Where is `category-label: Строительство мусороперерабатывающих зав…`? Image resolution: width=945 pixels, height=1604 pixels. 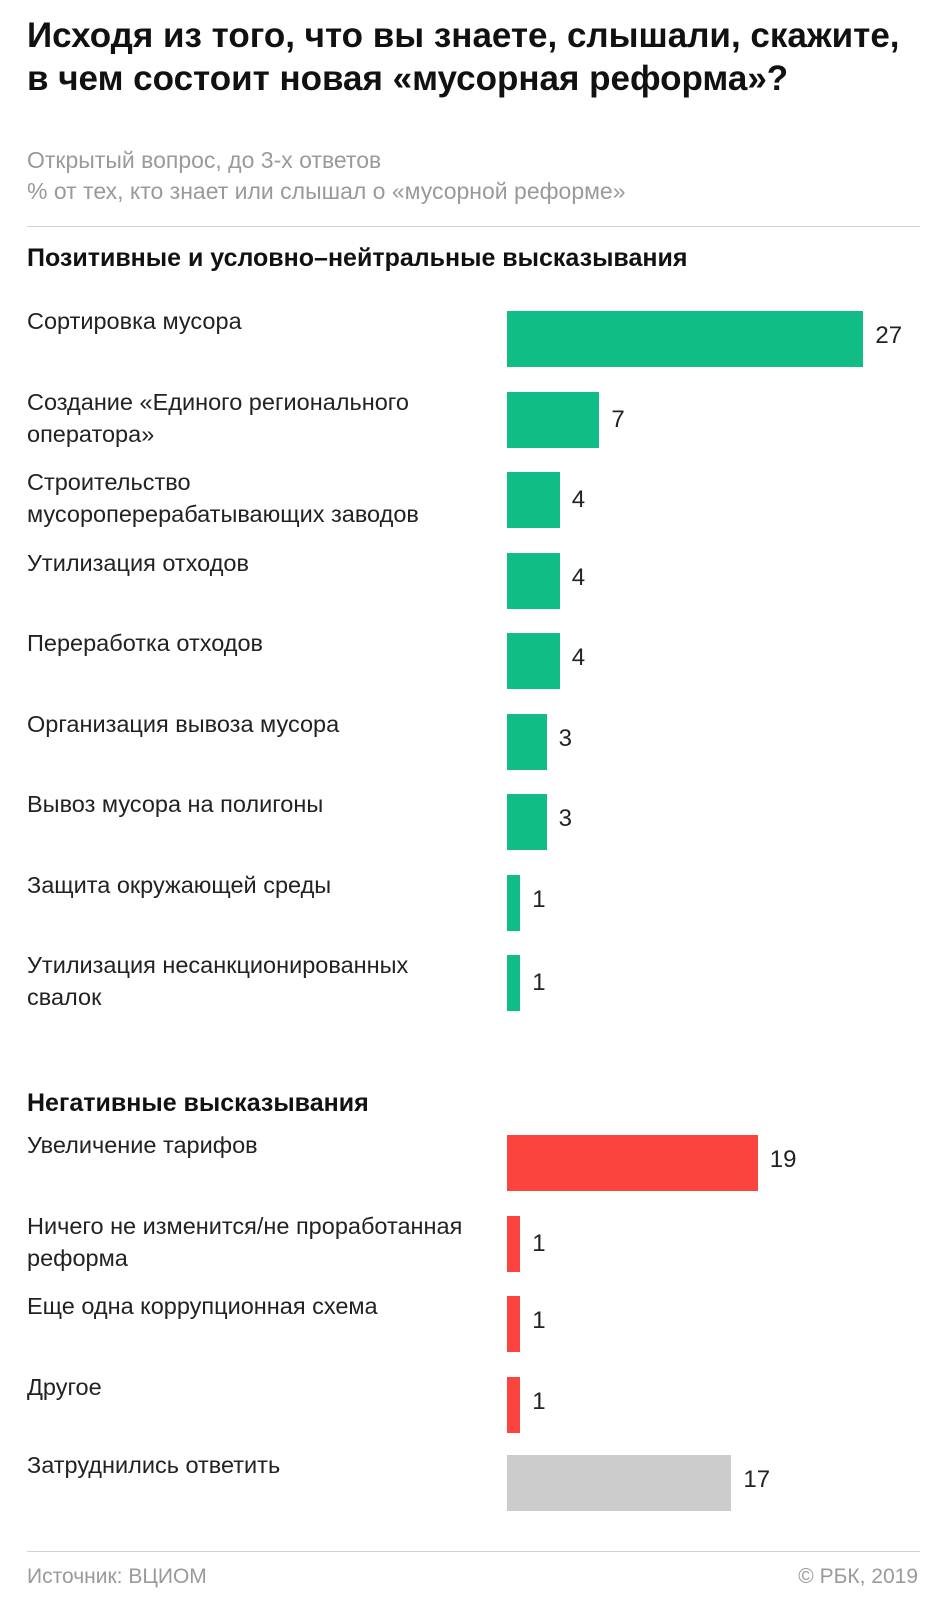 category-label: Строительство мусороперерабатывающих зав… is located at coordinates (223, 498).